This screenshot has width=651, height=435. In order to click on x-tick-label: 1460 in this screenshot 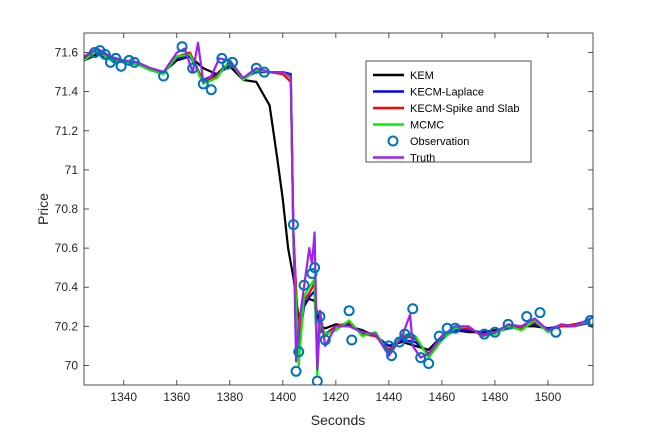, I will do `click(442, 397)`.